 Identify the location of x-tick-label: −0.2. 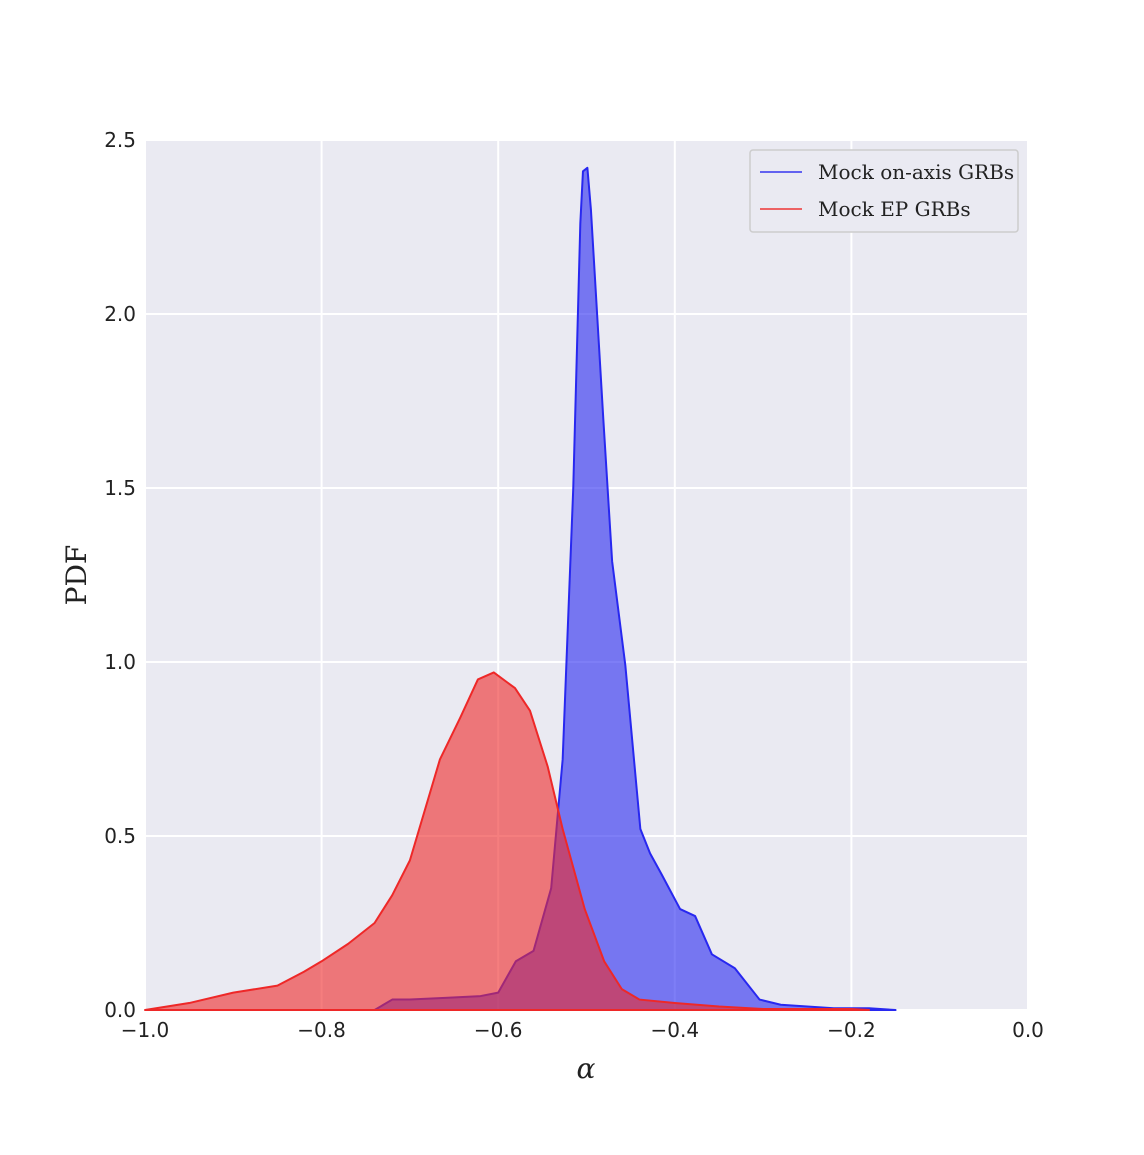
(851, 1030).